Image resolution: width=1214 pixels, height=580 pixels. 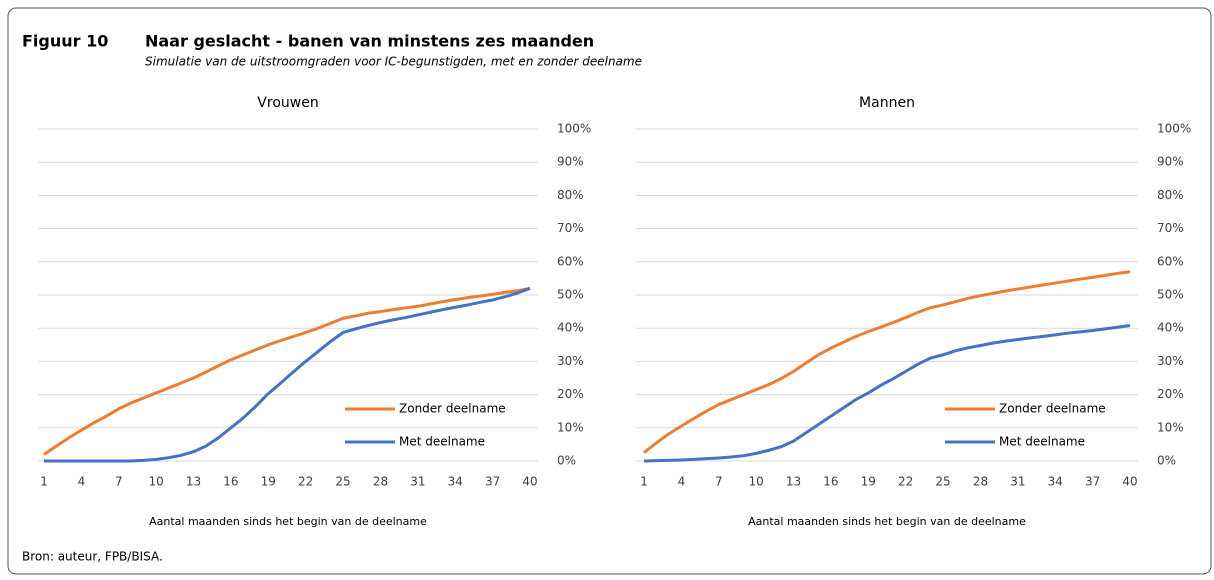 What do you see at coordinates (287, 103) in the screenshot?
I see `chart-title: Vrouwen` at bounding box center [287, 103].